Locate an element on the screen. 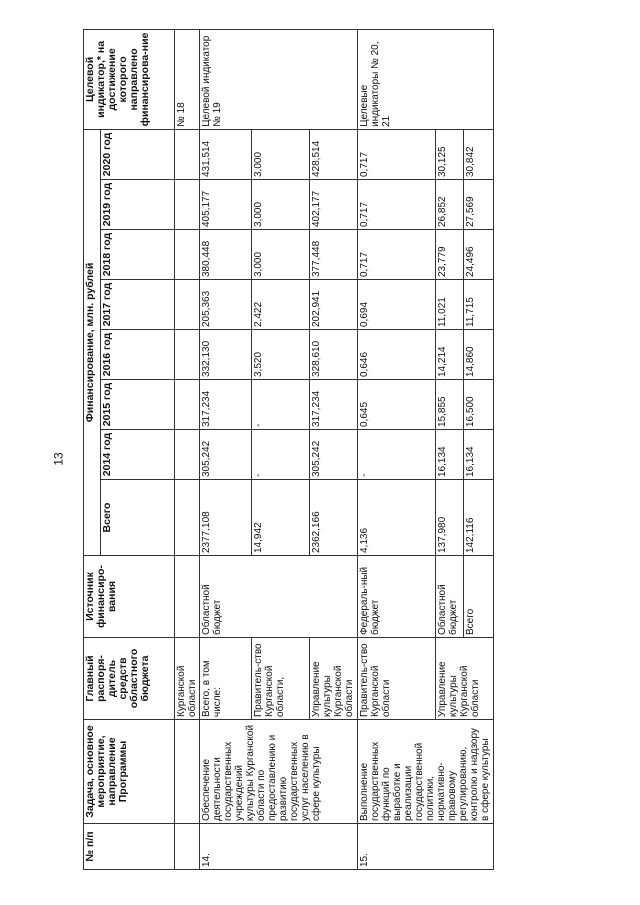 This screenshot has height=905, width=640. year-value: 27,569 is located at coordinates (478, 204).